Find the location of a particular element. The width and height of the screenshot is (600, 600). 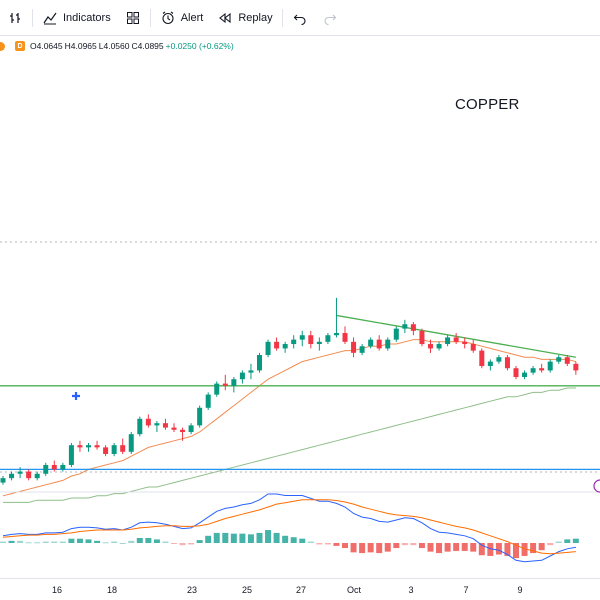

undo-icon is located at coordinates (300, 18).